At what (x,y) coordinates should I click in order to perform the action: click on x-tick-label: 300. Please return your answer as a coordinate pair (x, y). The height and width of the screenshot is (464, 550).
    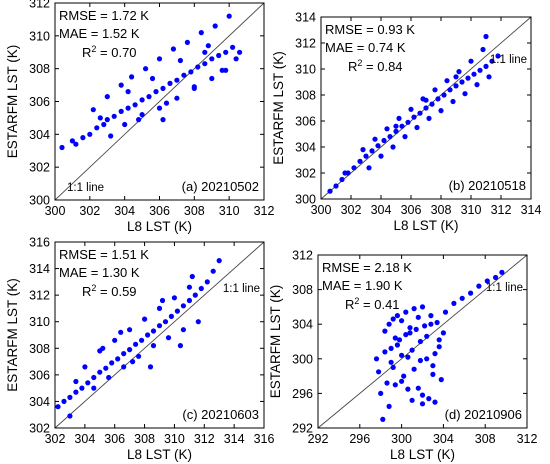
    Looking at the image, I should click on (321, 210).